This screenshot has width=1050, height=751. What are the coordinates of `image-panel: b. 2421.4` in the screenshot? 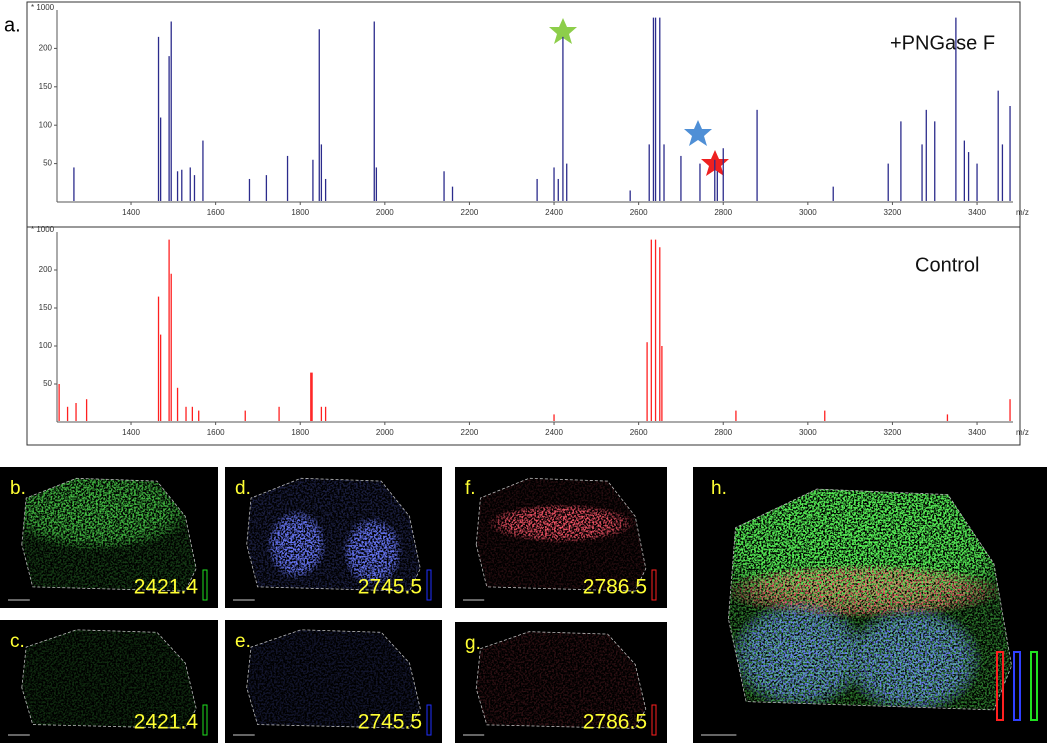 It's located at (109, 537).